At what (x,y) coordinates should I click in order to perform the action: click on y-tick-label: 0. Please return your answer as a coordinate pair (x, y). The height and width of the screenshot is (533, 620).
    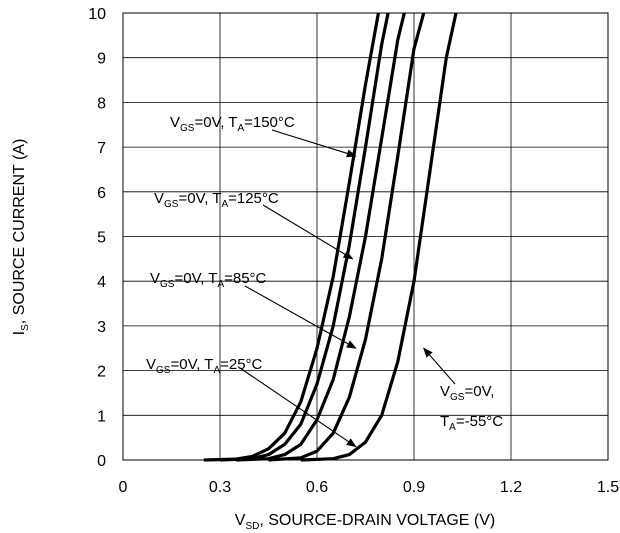
    Looking at the image, I should click on (101, 461).